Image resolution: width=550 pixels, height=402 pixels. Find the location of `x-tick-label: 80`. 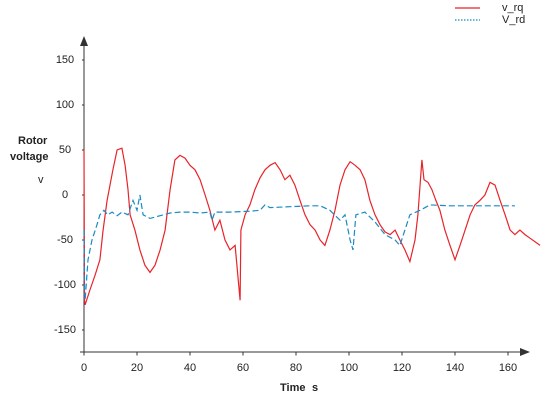

x-tick-label: 80 is located at coordinates (296, 368).